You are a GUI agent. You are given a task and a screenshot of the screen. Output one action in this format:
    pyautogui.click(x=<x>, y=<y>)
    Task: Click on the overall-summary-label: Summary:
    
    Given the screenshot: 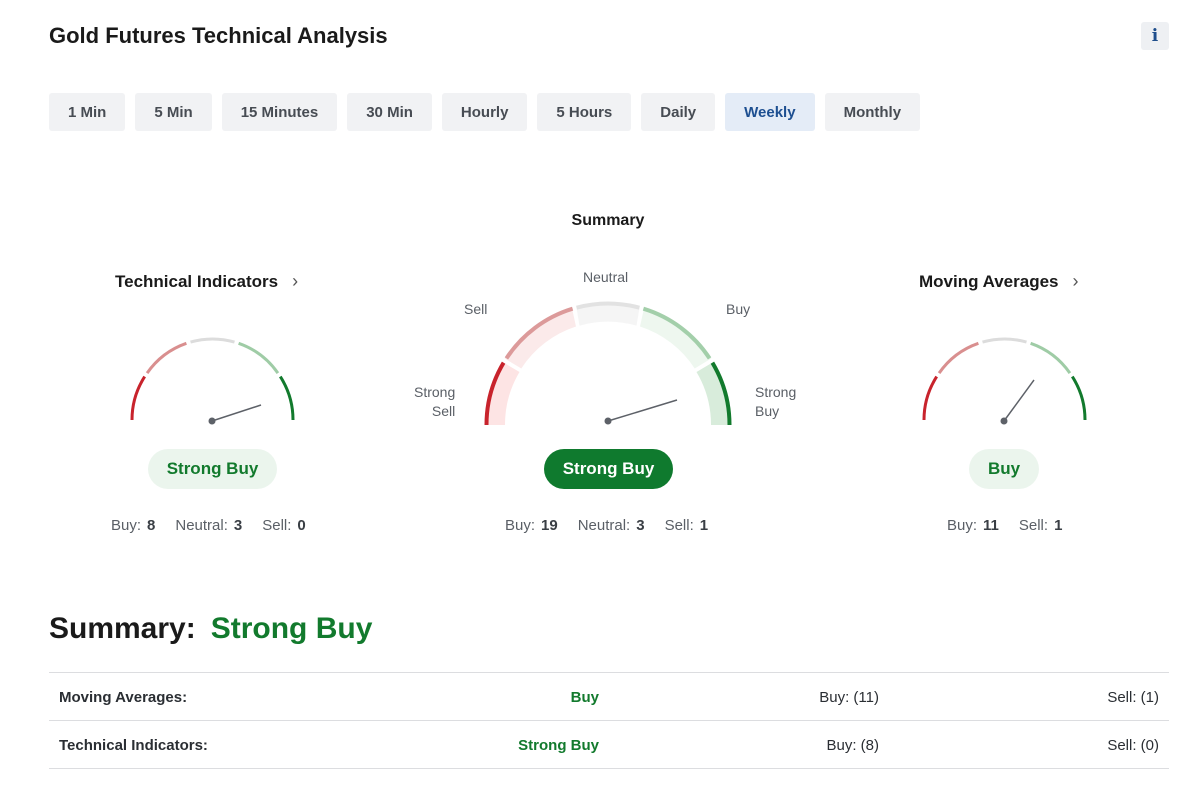 What is the action you would take?
    pyautogui.click(x=122, y=628)
    